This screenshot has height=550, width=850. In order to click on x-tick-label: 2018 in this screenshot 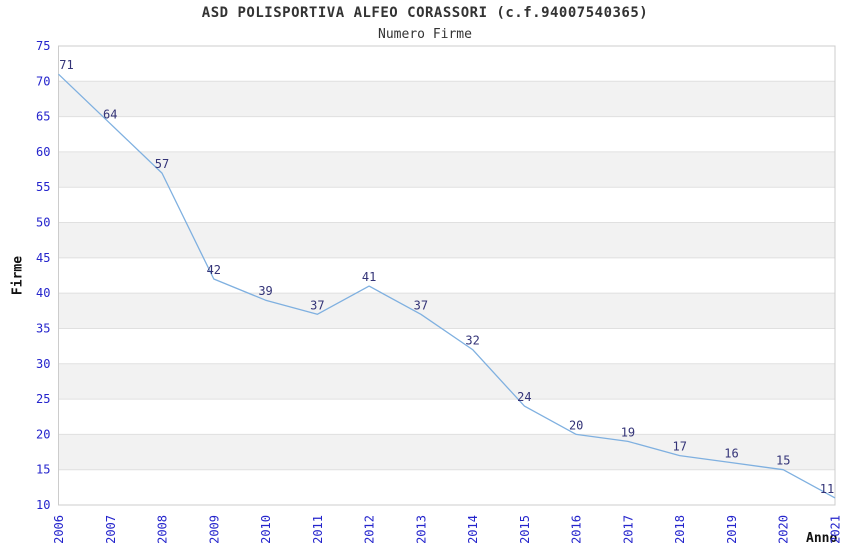, I will do `click(680, 529)`.